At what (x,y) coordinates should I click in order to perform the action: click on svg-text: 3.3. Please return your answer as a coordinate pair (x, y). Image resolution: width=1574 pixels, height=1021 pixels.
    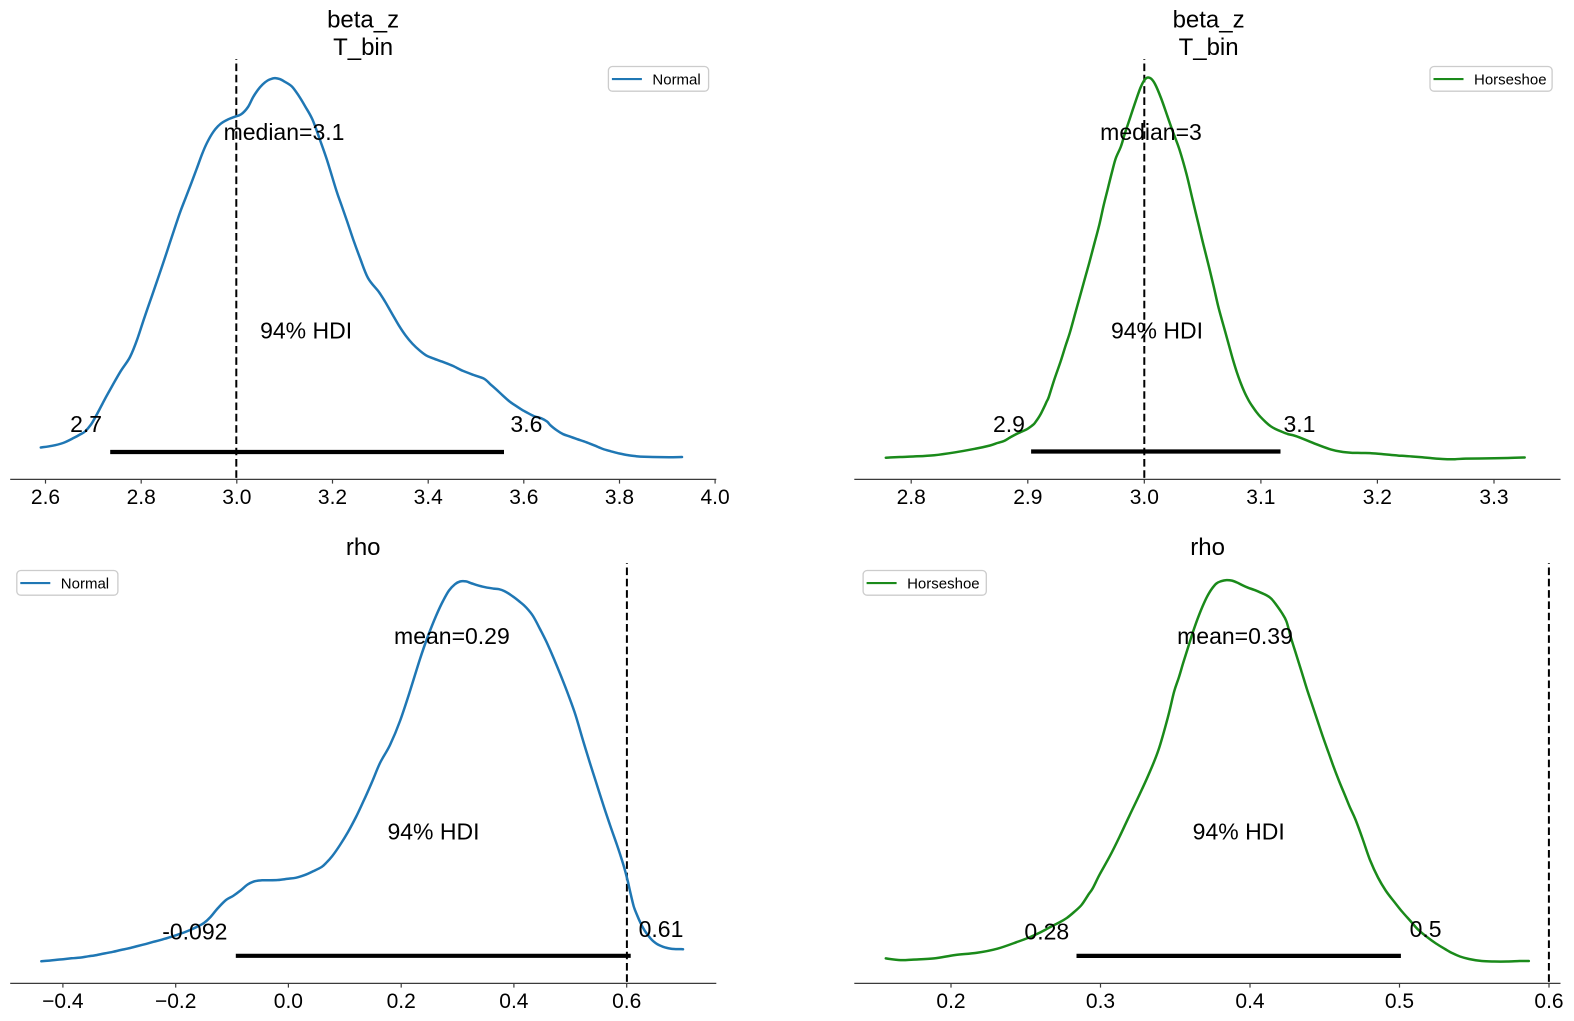
    Looking at the image, I should click on (1493, 497).